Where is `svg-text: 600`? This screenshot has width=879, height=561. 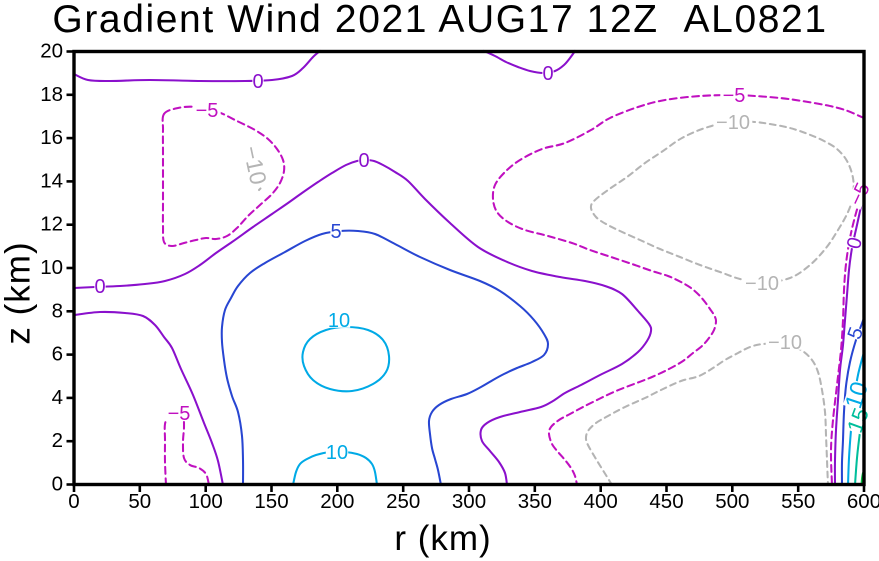
svg-text: 600 is located at coordinates (863, 501).